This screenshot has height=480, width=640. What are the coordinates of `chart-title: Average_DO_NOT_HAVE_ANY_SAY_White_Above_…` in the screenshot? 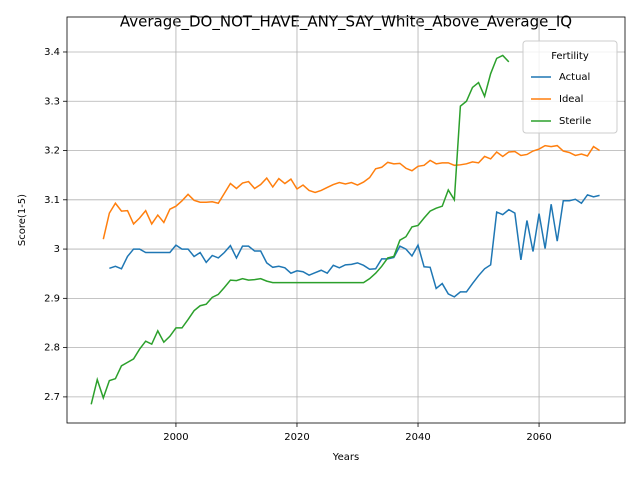 It's located at (346, 22).